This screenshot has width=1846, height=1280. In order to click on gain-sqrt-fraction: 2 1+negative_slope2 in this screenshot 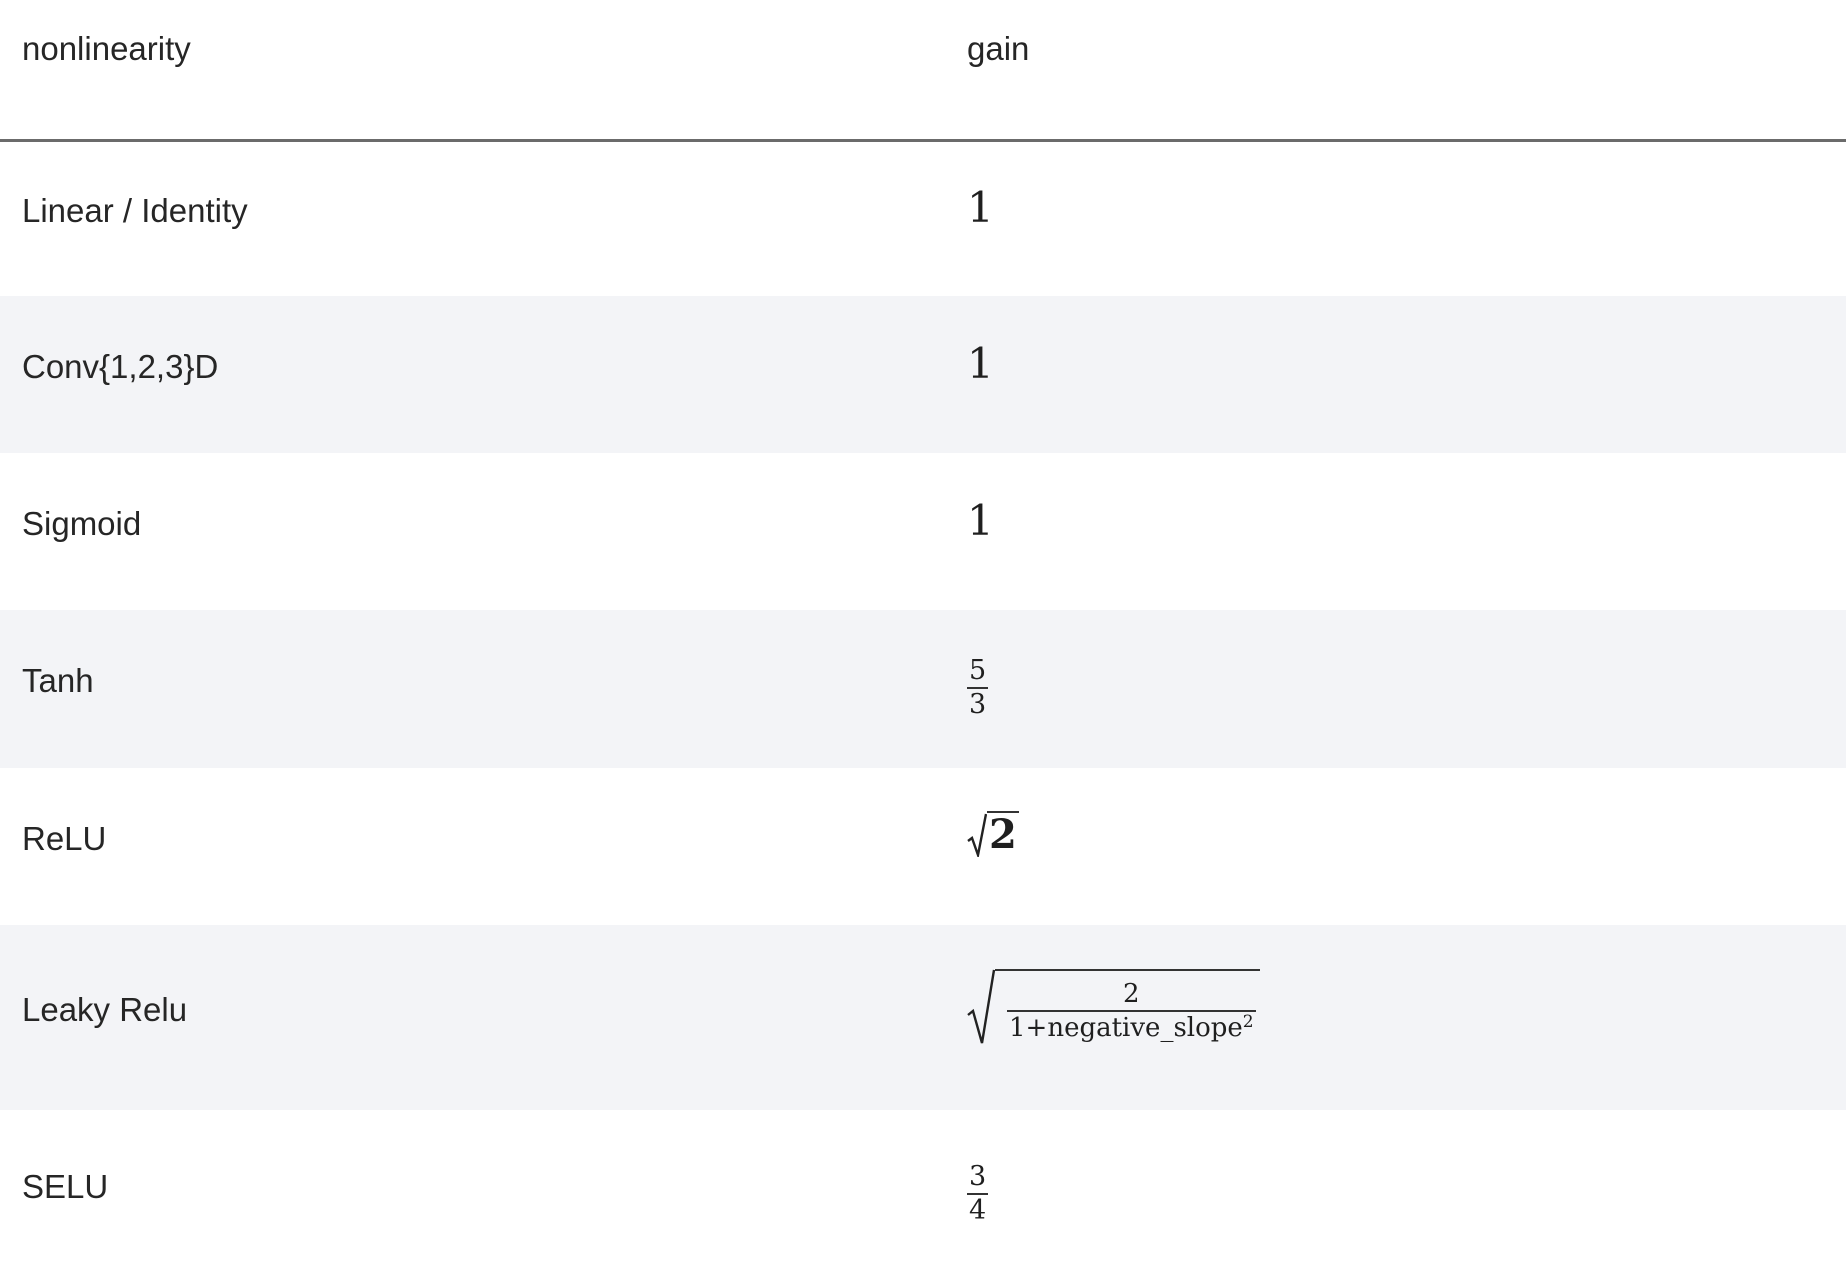, I will do `click(1113, 1006)`.